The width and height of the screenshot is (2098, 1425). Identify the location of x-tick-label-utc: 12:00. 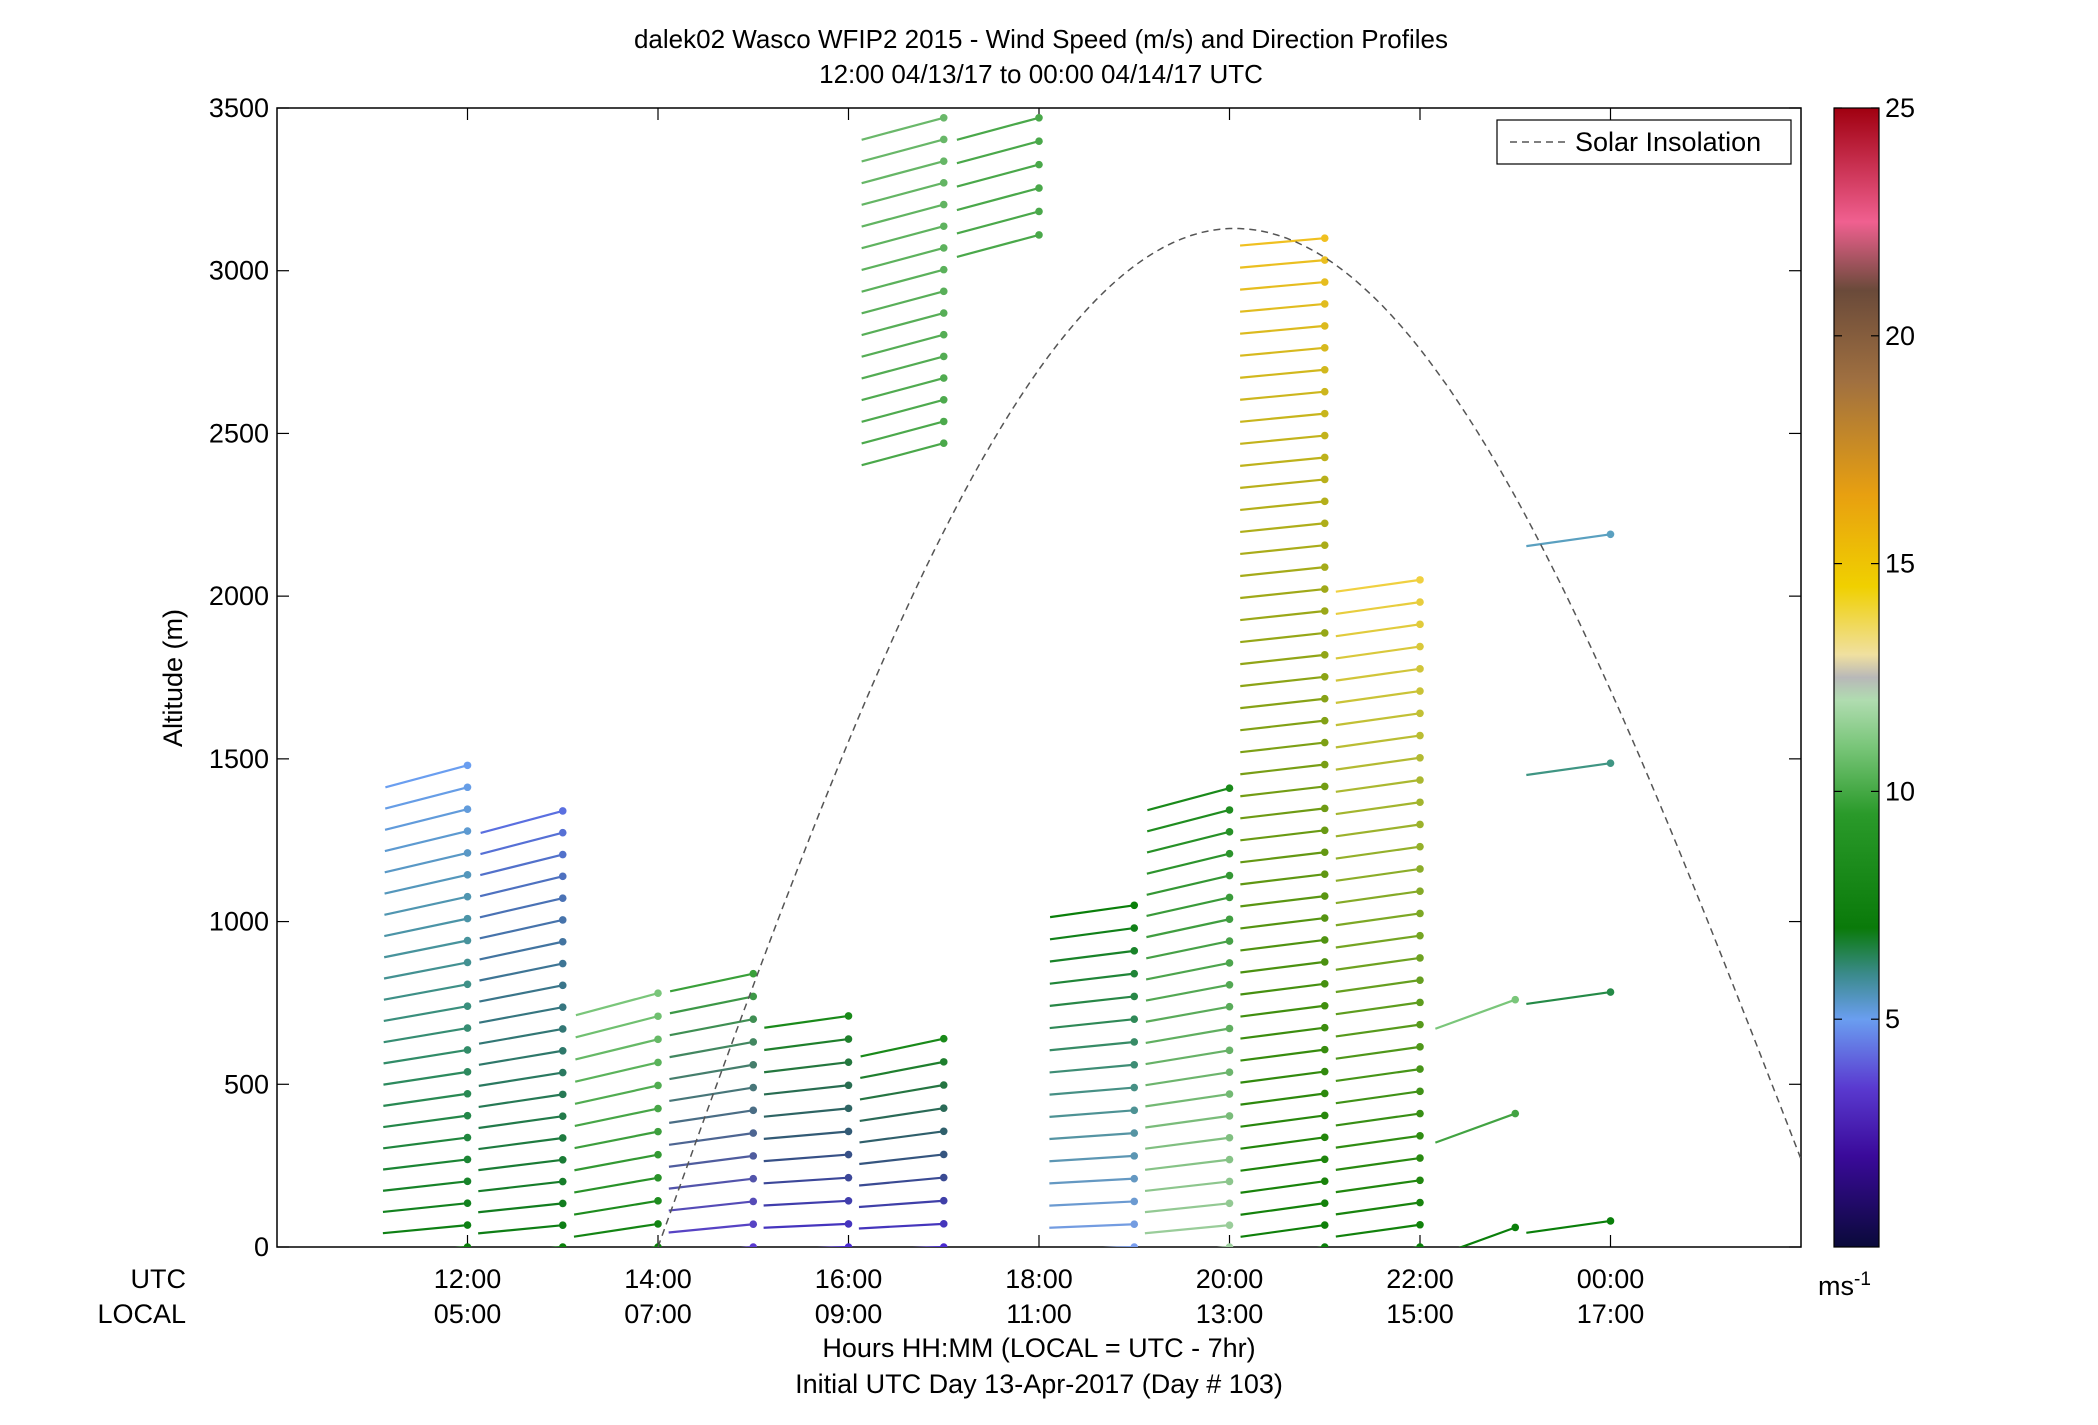
(468, 1279).